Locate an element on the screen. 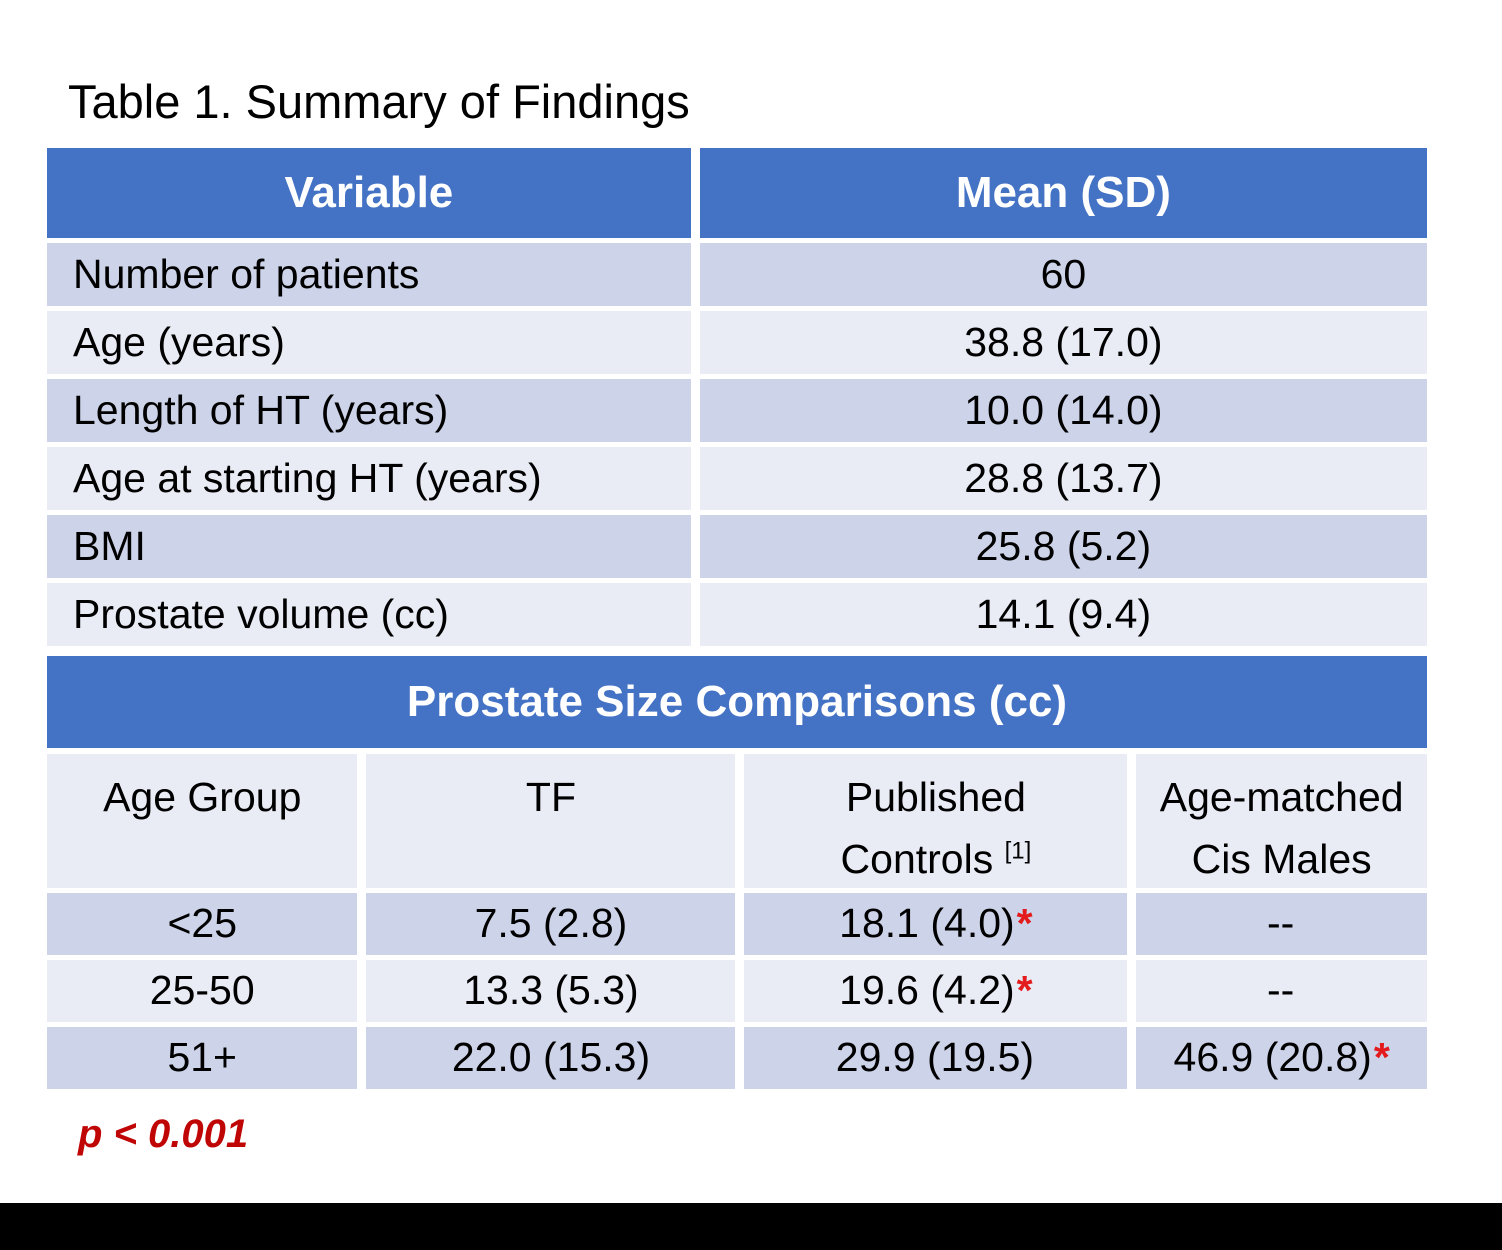  column-header-published-controls: Published Controls [1] is located at coordinates (936, 821).